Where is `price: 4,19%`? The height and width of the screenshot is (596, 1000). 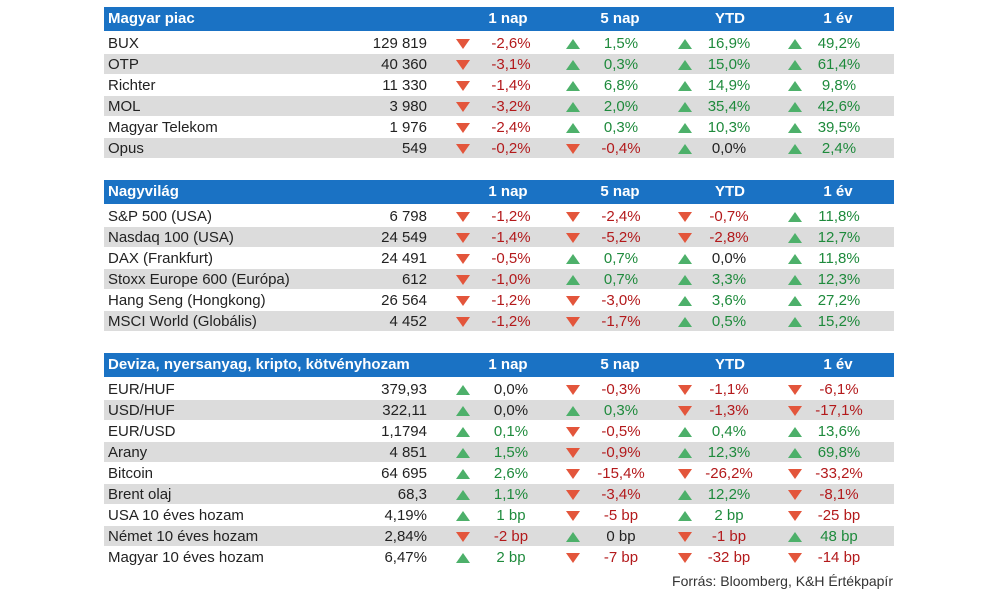
price: 4,19% is located at coordinates (405, 515).